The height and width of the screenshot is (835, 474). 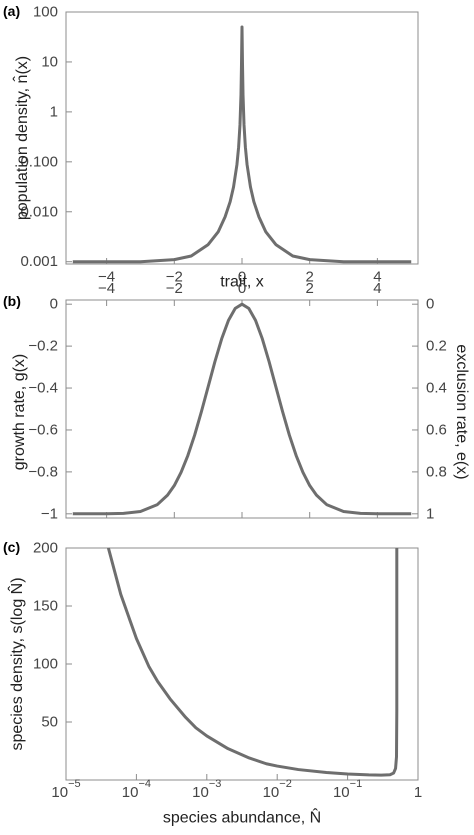 I want to click on panel-b-y-axis-label: growth rate, g(x), so click(x=19, y=412).